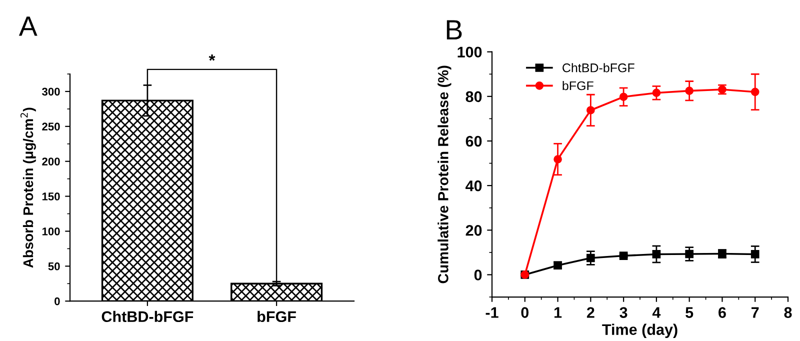 This screenshot has height=341, width=800. What do you see at coordinates (454, 30) in the screenshot?
I see `chart-title: B` at bounding box center [454, 30].